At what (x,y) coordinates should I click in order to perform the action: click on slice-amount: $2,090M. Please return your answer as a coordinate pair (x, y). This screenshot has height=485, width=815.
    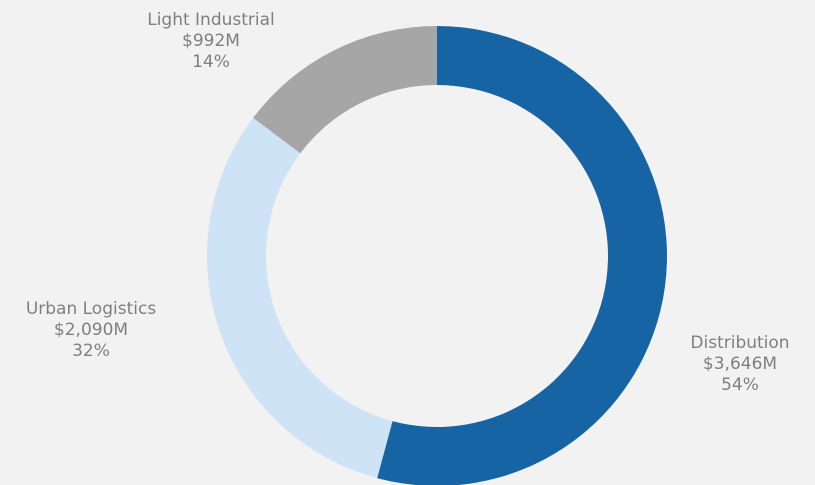
    Looking at the image, I should click on (91, 330).